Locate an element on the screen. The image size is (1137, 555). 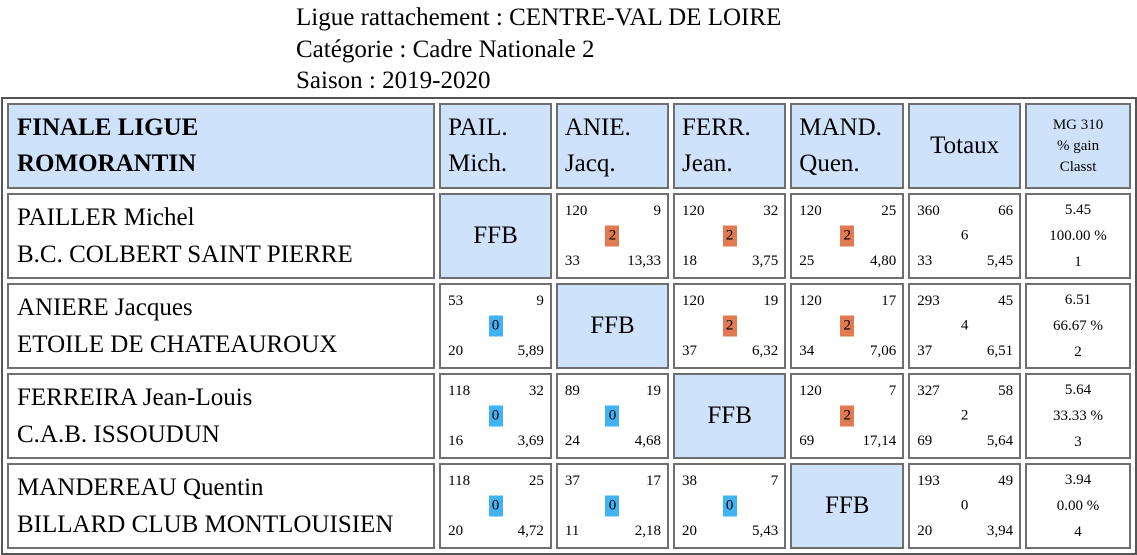
match-cell: 120 9 33 13,33 2 is located at coordinates (612, 236).